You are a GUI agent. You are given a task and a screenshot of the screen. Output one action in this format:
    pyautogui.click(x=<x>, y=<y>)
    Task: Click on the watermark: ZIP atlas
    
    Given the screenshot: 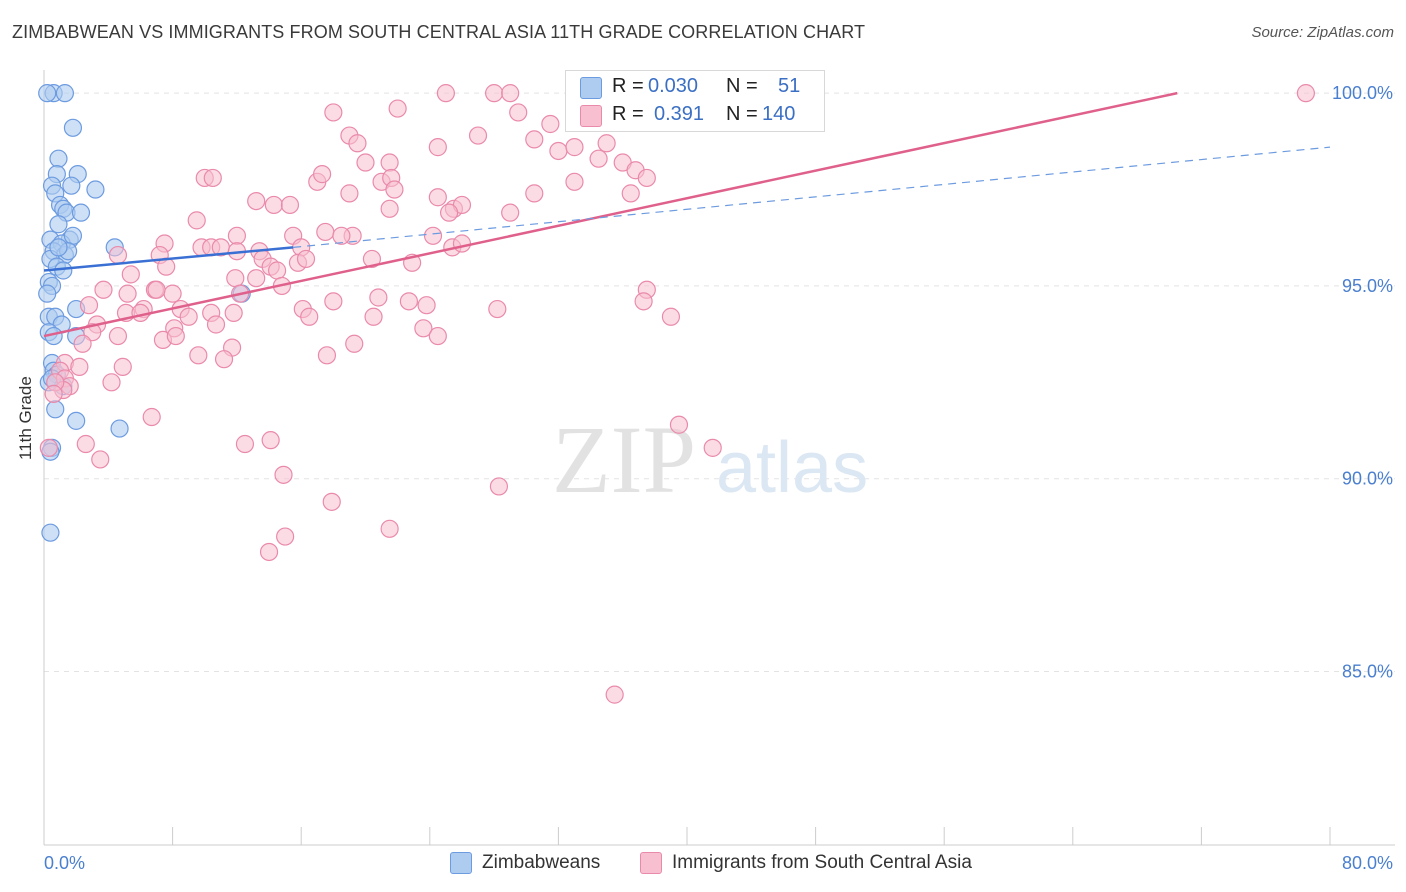 What is the action you would take?
    pyautogui.click(x=710, y=459)
    